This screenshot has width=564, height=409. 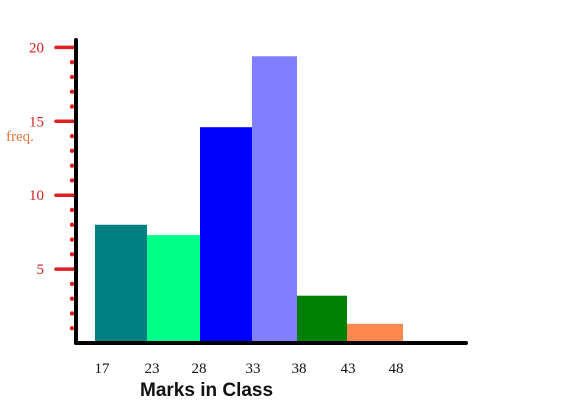 I want to click on y-tick-marks, so click(x=65, y=188).